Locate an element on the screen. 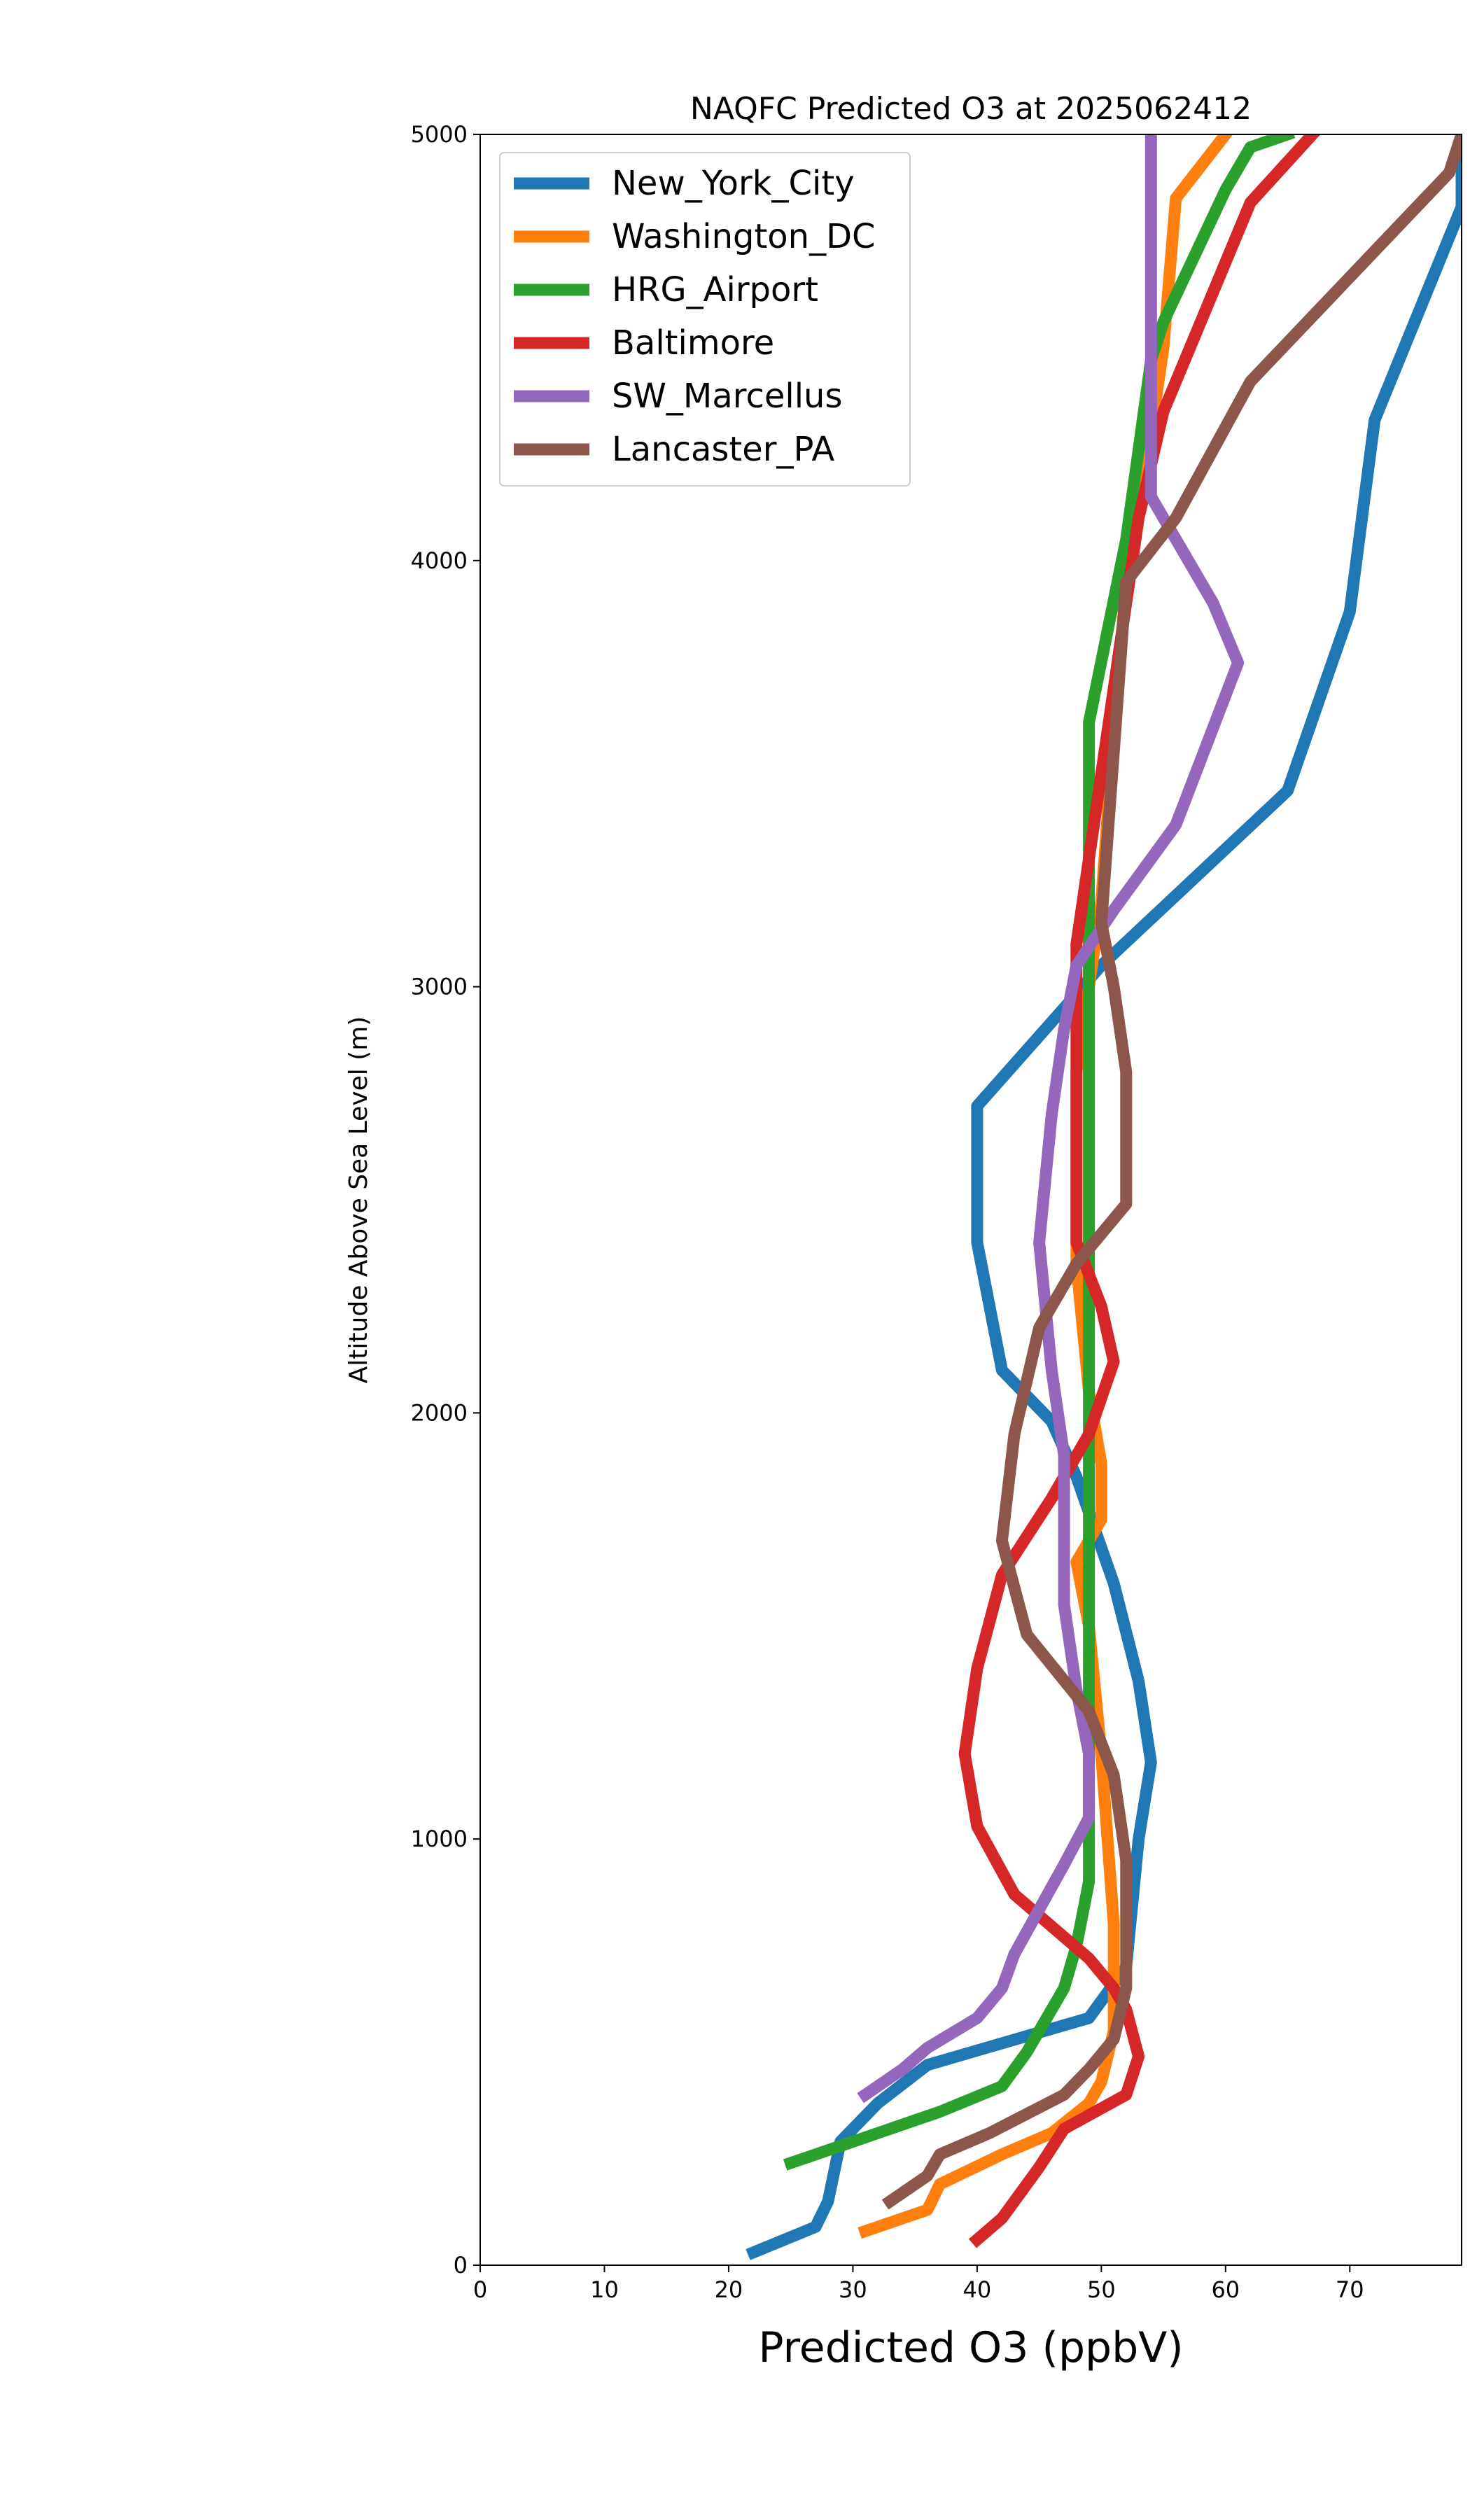  legend-label: New_York_City is located at coordinates (733, 183).